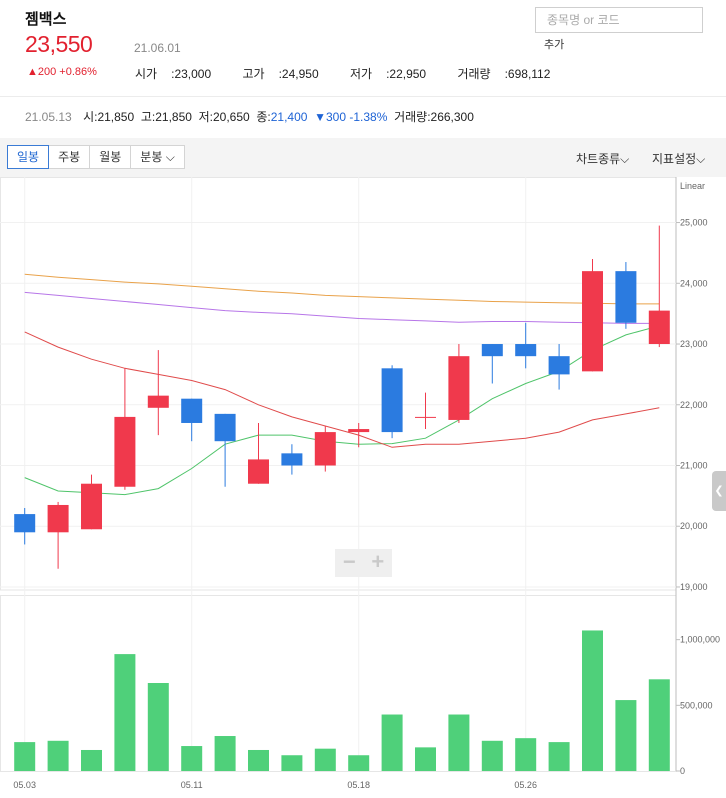 Image resolution: width=726 pixels, height=798 pixels. What do you see at coordinates (363, 563) in the screenshot?
I see `zoom-controls: − +` at bounding box center [363, 563].